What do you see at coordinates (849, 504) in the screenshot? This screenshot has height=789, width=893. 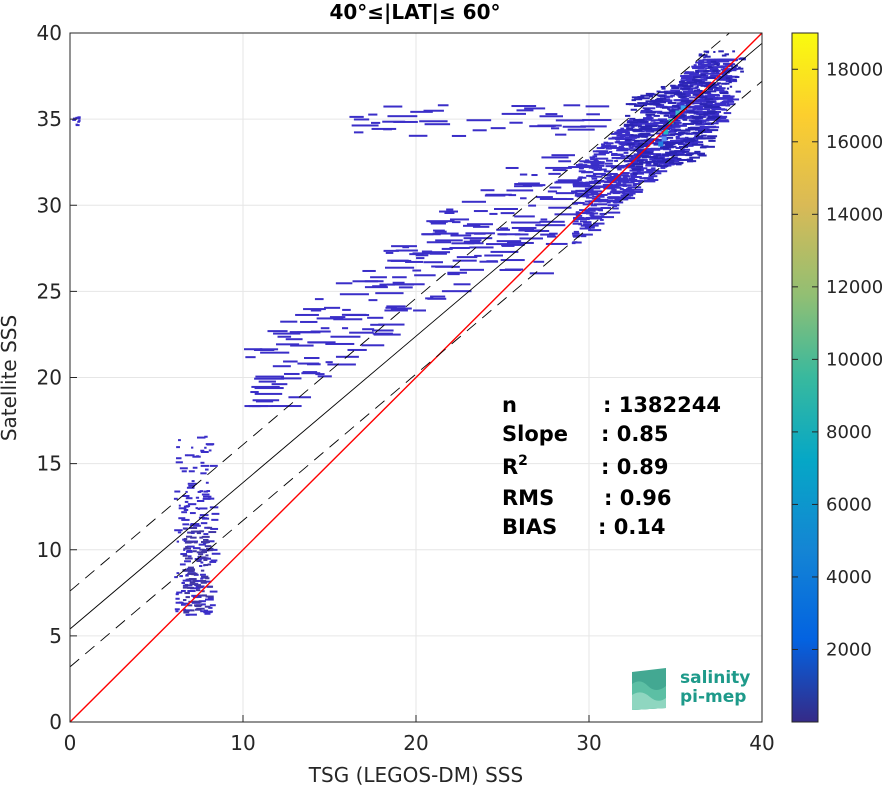 I see `colorbar-tick-label: 6000` at bounding box center [849, 504].